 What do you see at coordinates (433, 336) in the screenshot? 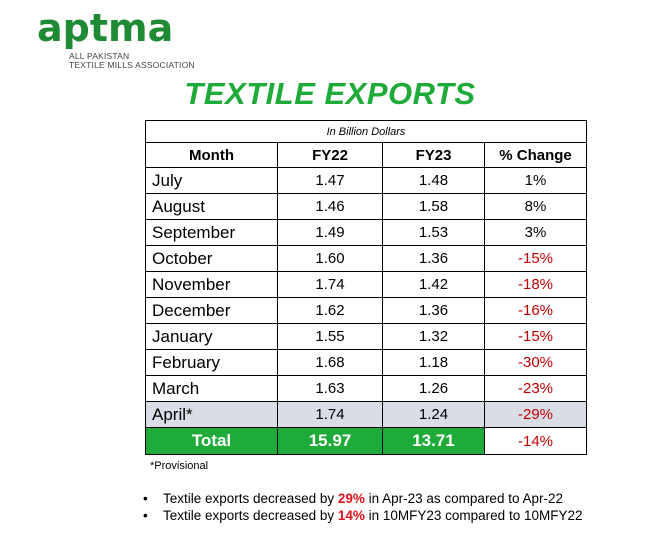
I see `fy23-cell: 1.32` at bounding box center [433, 336].